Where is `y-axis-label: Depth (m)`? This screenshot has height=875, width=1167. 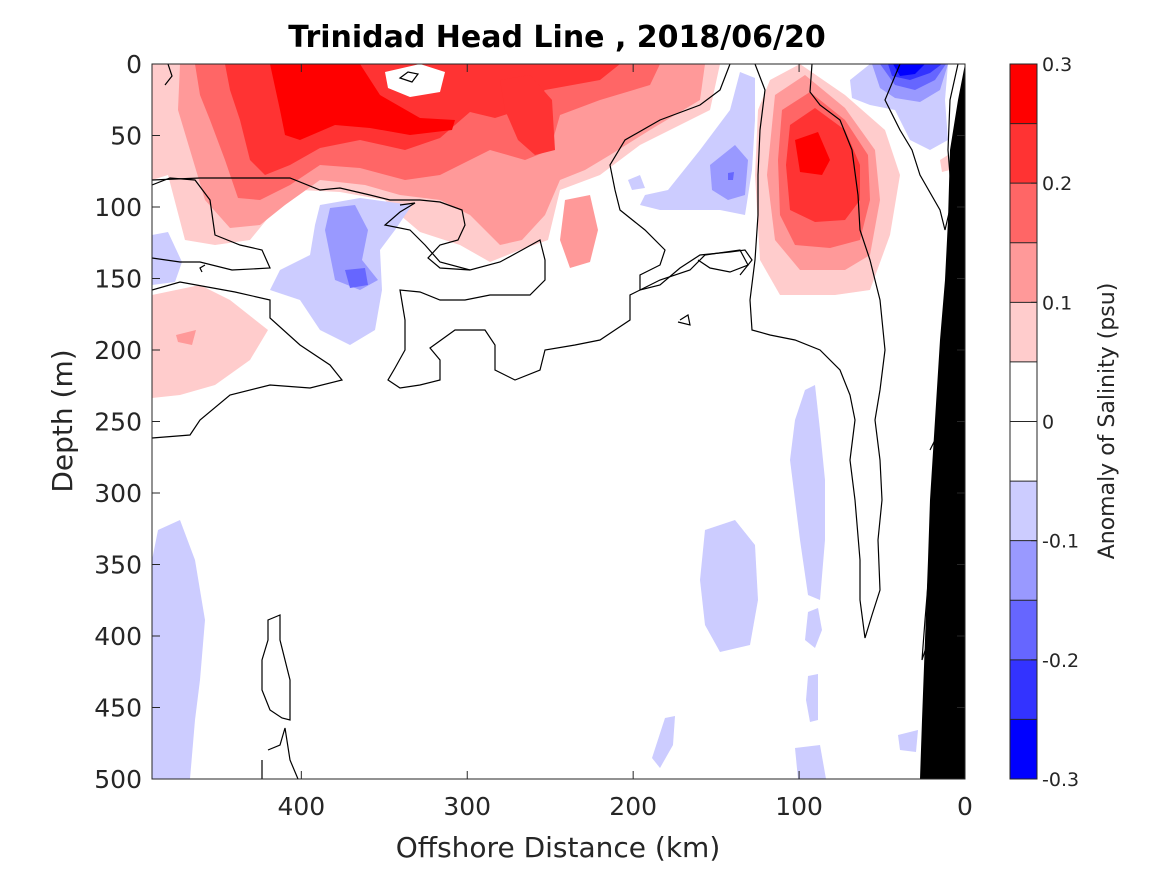 y-axis-label: Depth (m) is located at coordinates (62, 420).